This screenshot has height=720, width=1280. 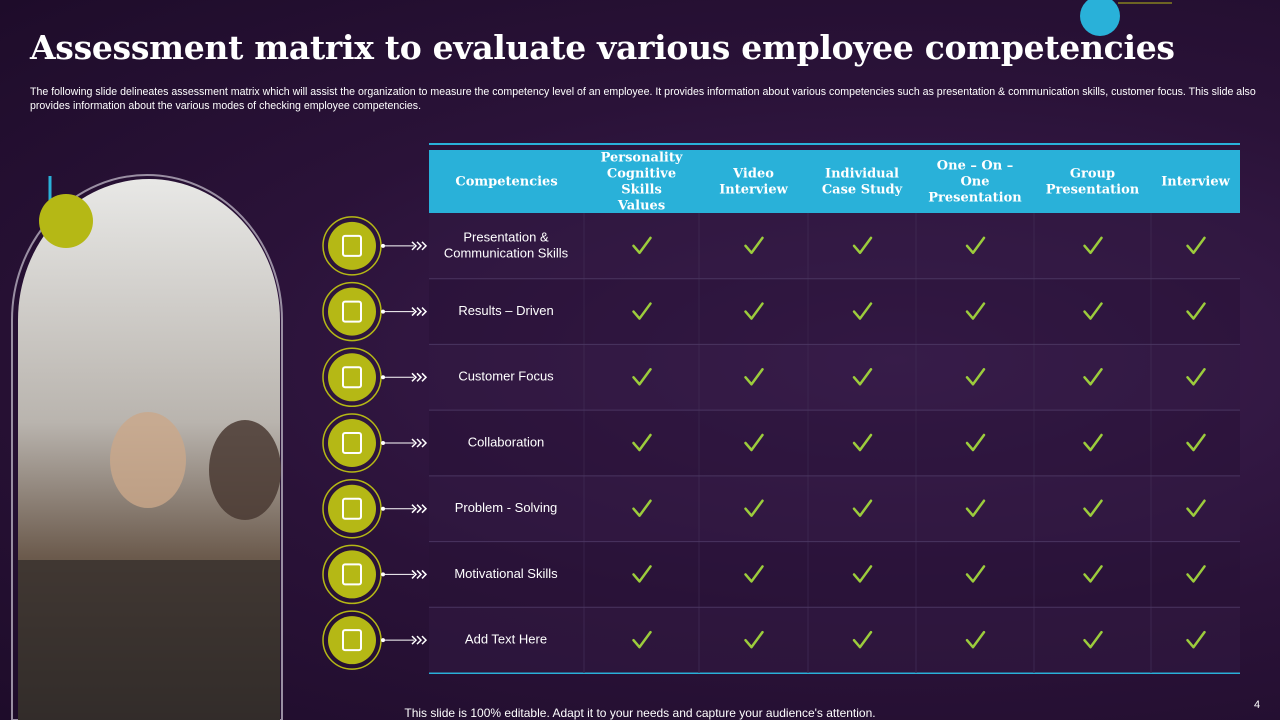 I want to click on photo-desk, so click(x=149, y=640).